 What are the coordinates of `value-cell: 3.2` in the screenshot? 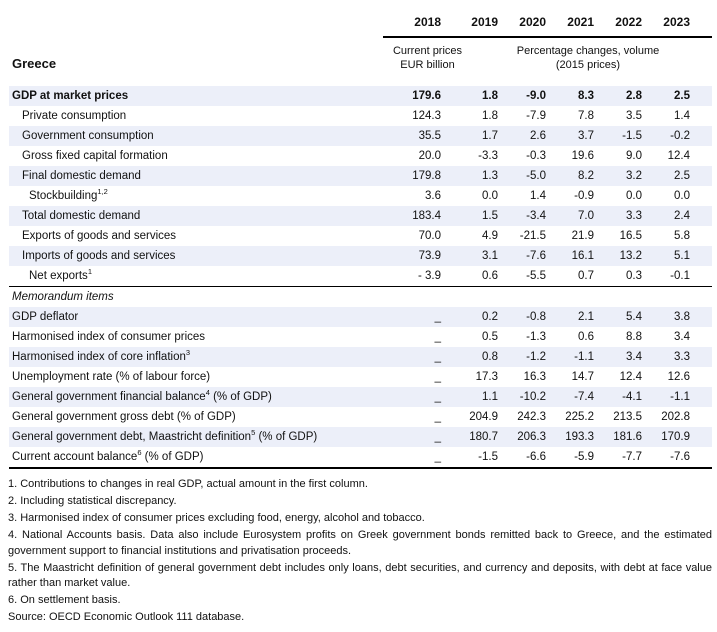 It's located at (634, 176).